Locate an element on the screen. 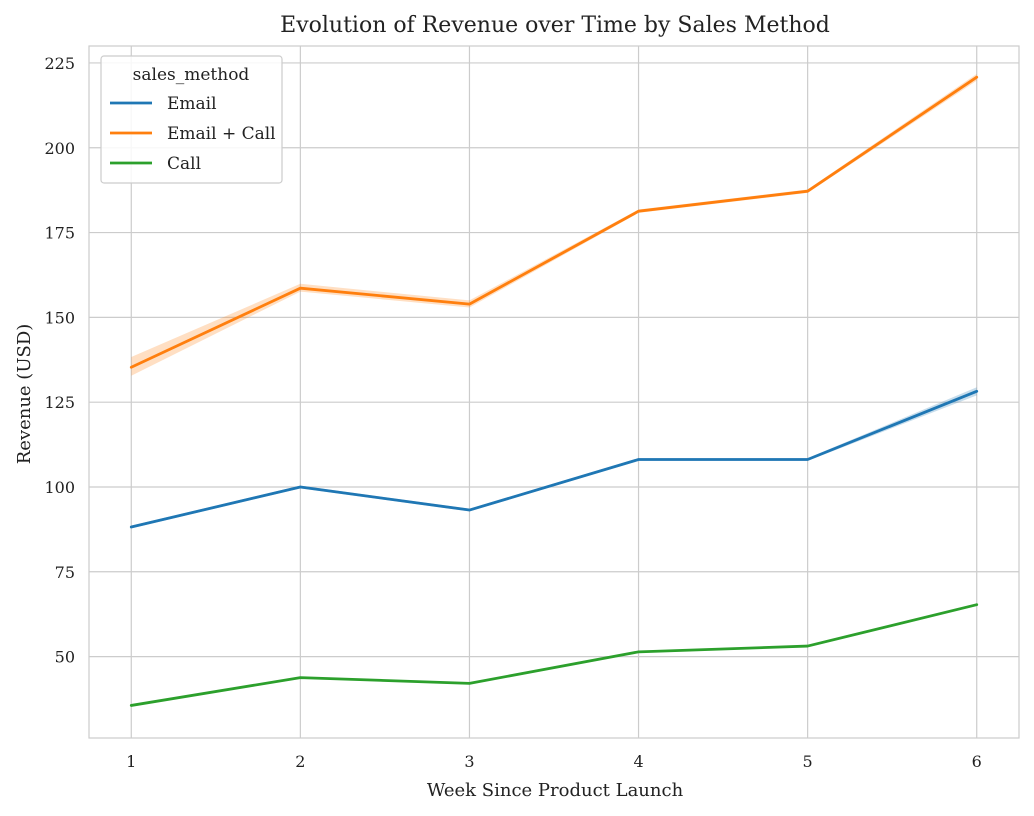  legend-entry-label: Call is located at coordinates (184, 164).